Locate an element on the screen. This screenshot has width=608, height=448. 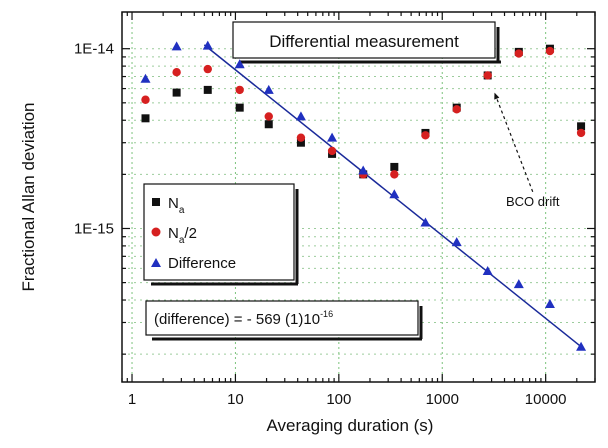
x-tick-label: 100 is located at coordinates (338, 399).